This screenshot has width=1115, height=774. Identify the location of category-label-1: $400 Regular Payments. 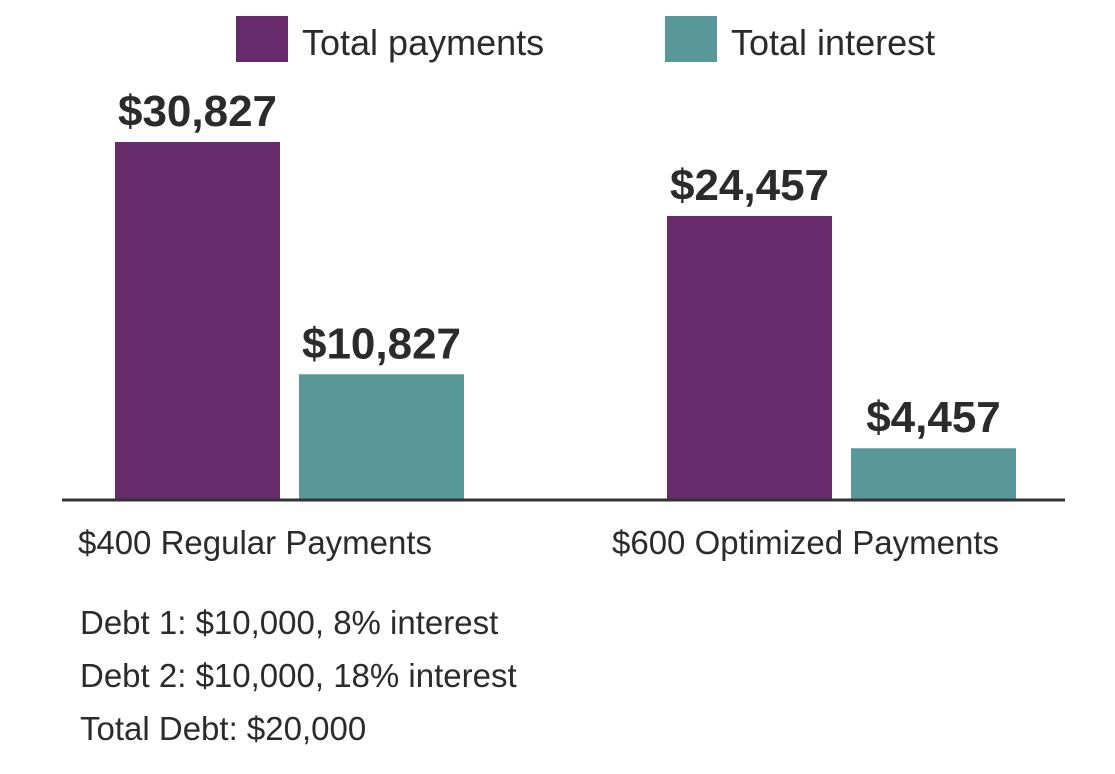
(255, 542).